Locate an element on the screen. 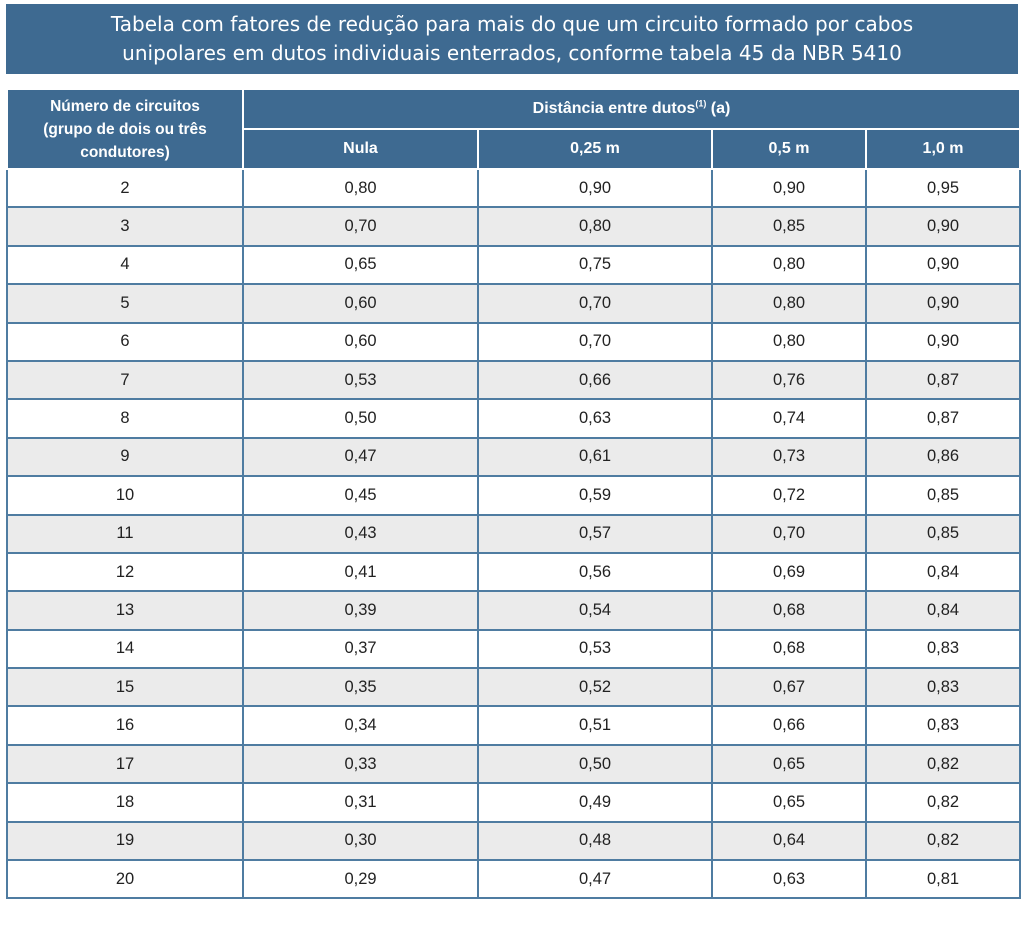 This screenshot has height=939, width=1024. circuit-count-cell: 3 is located at coordinates (125, 226).